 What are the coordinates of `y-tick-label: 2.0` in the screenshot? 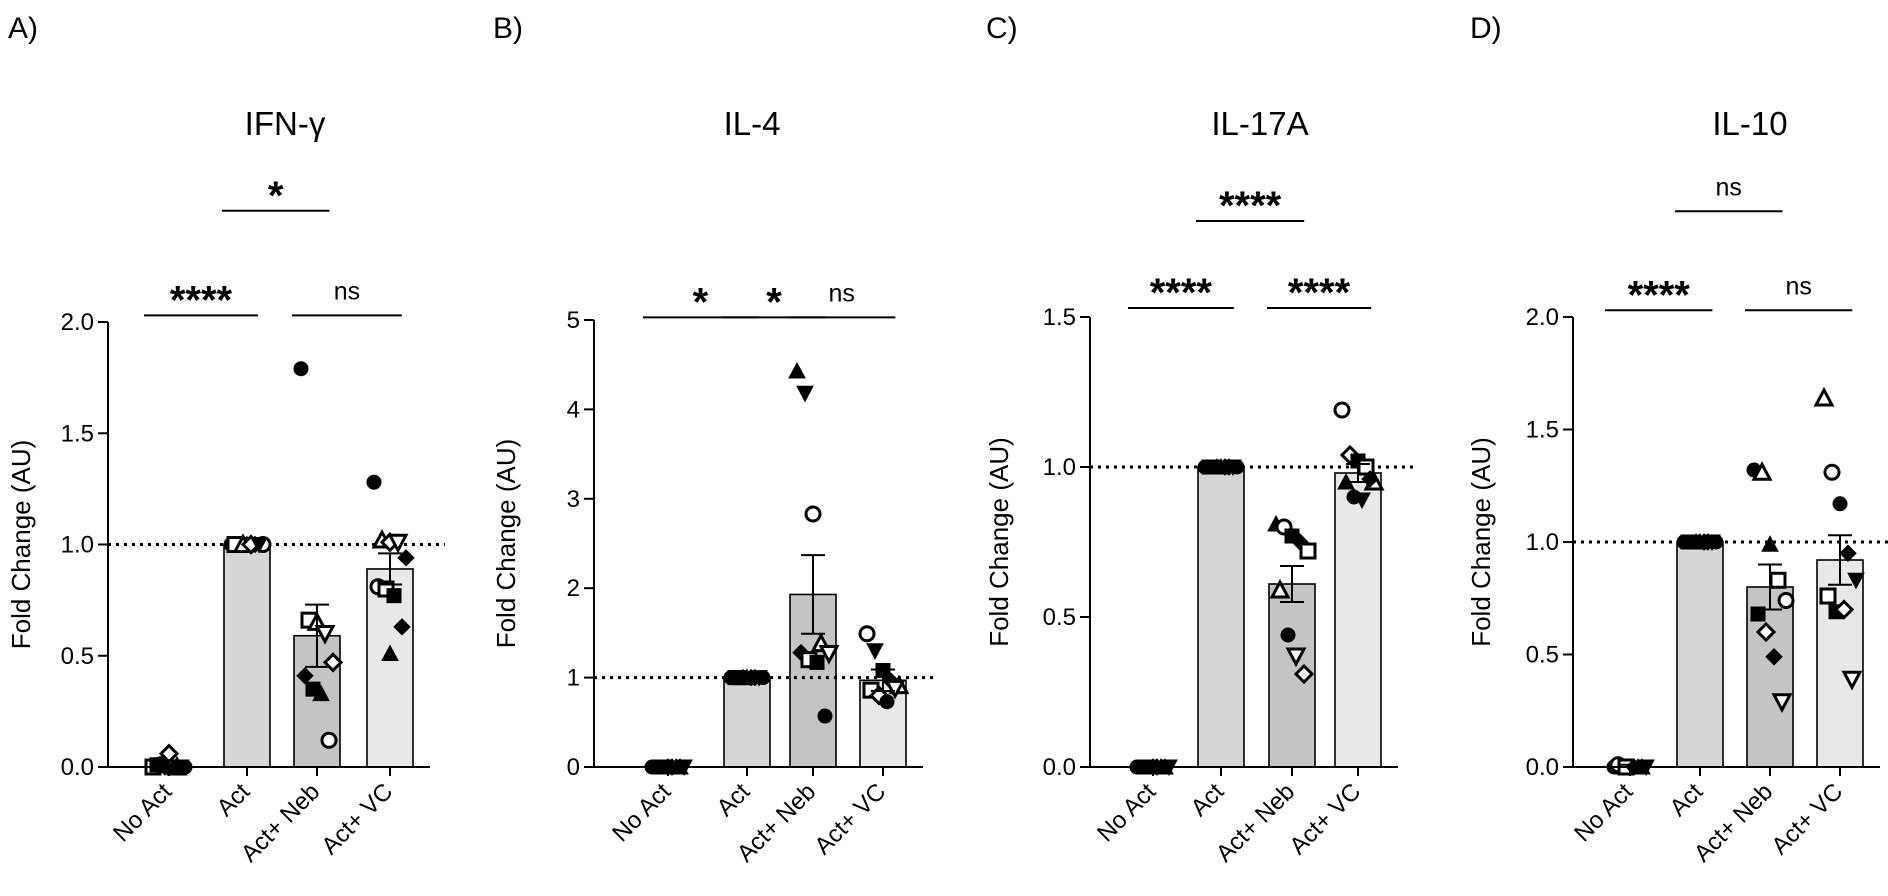 It's located at (77, 322).